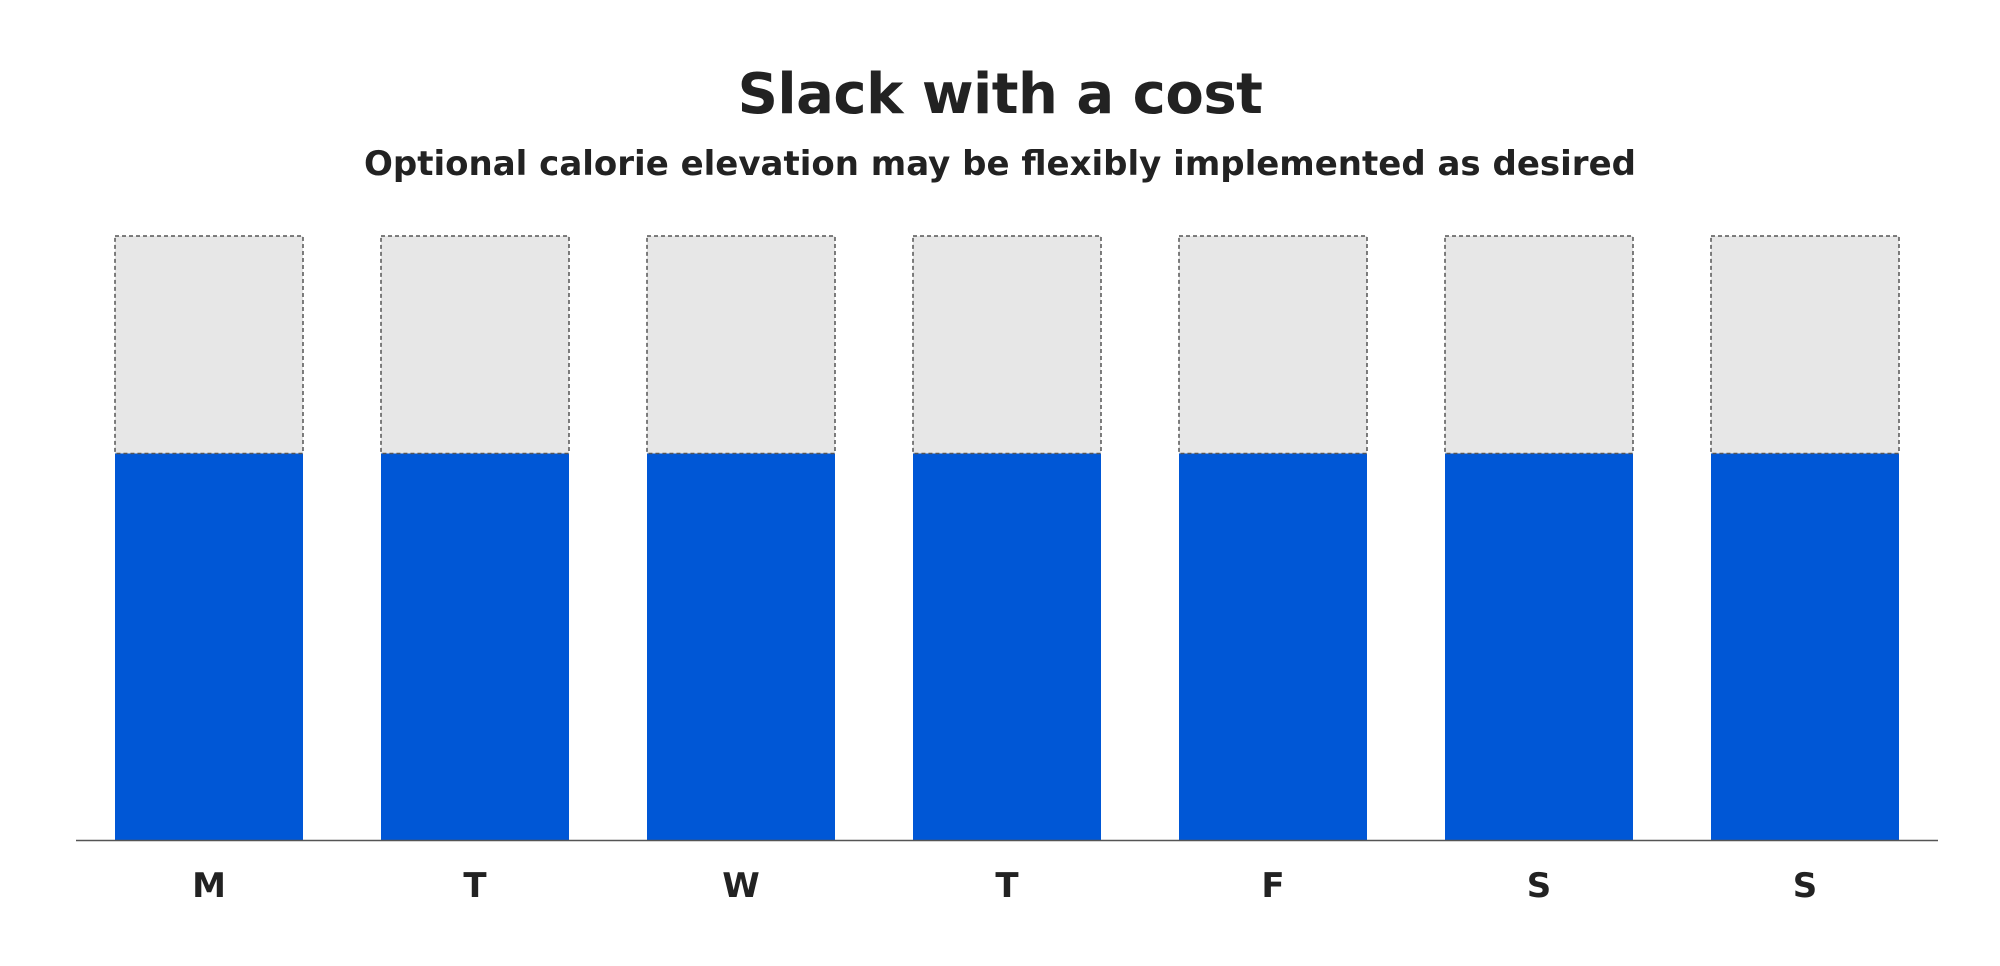 The height and width of the screenshot is (966, 2000). I want to click on x-tick-label: M, so click(209, 886).